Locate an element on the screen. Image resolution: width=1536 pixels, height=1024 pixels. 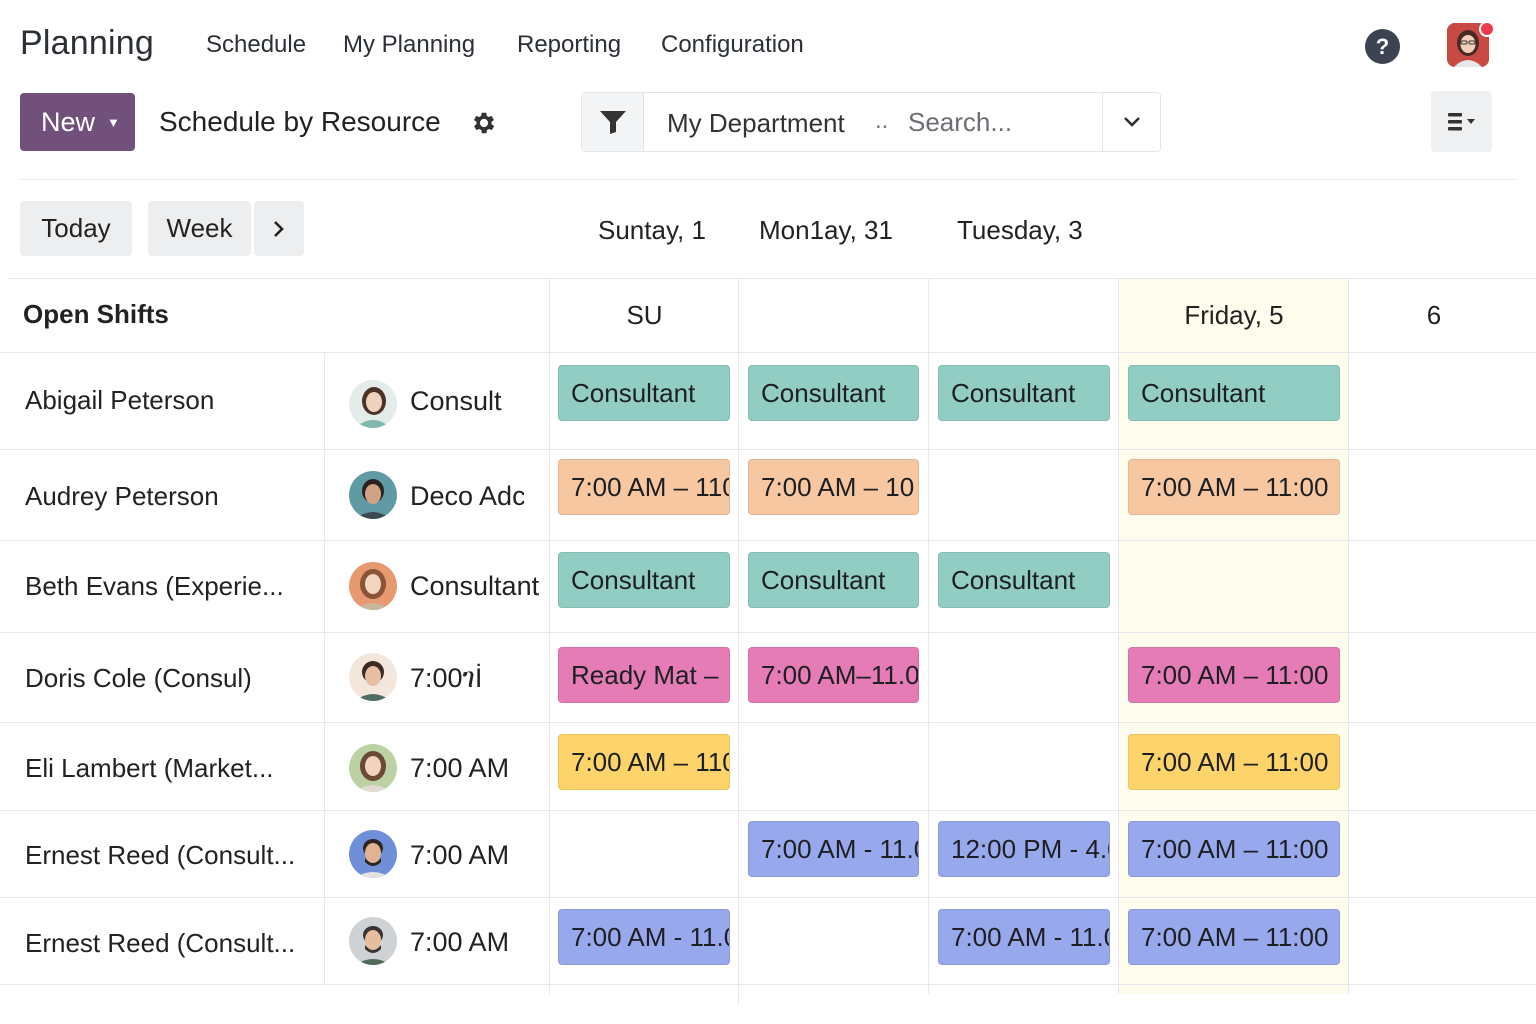
resource-role: Deco Adc is located at coordinates (467, 496).